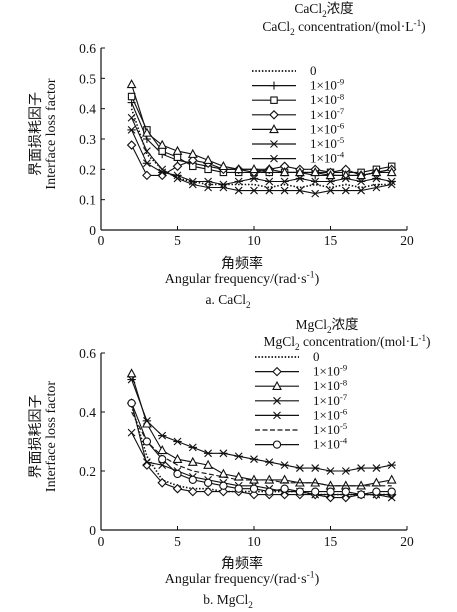 This screenshot has height=612, width=457. Describe the element at coordinates (331, 240) in the screenshot. I see `x-tick-label: 15` at that location.